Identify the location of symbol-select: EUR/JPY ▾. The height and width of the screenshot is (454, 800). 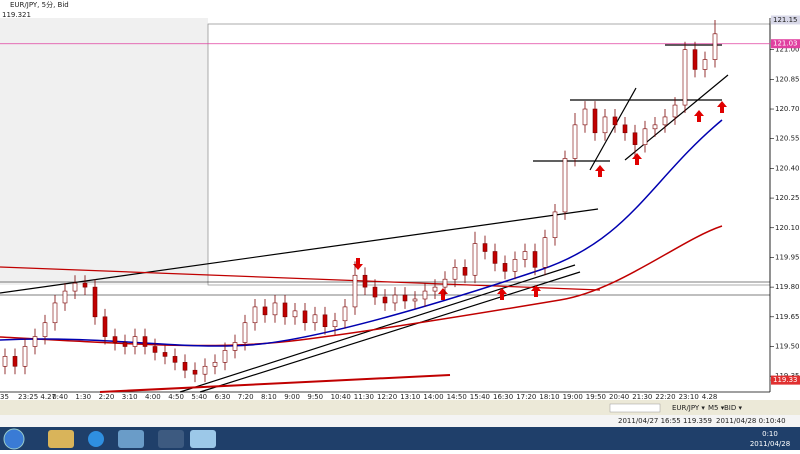
(688, 408).